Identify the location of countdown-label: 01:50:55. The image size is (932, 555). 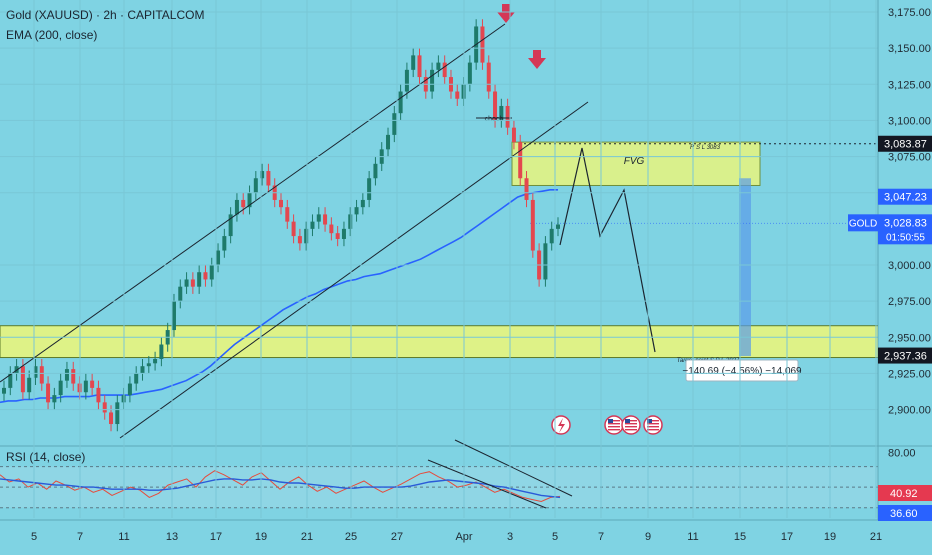
(905, 237).